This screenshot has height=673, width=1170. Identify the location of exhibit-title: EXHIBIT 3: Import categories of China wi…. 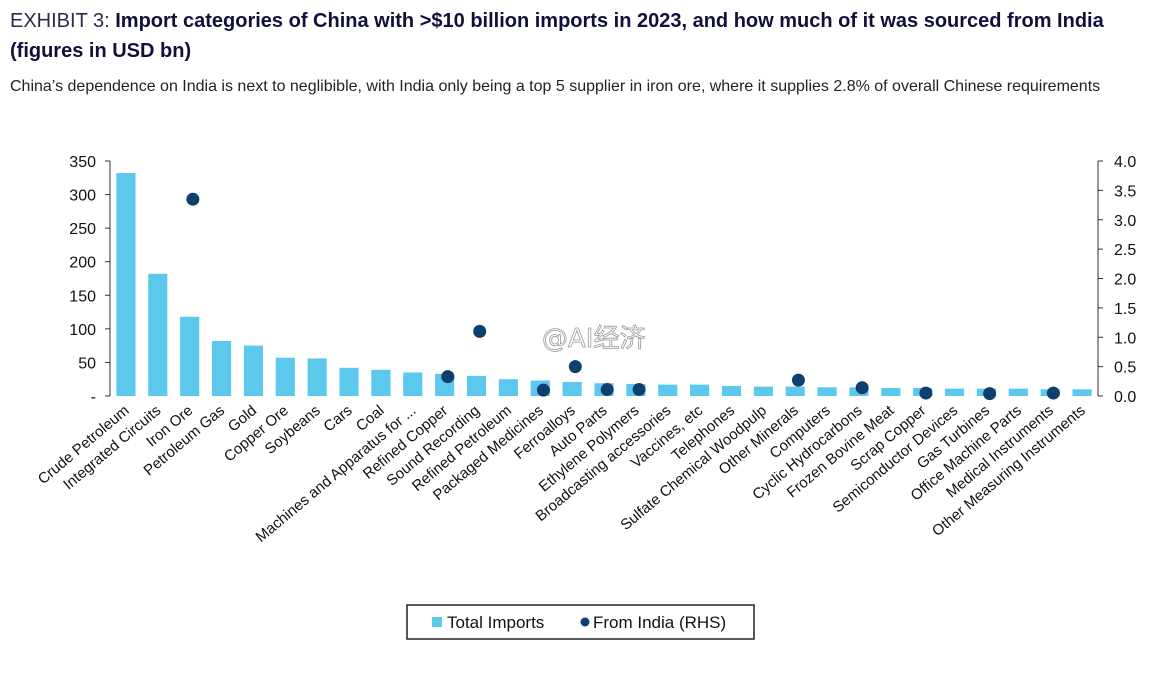
(585, 36).